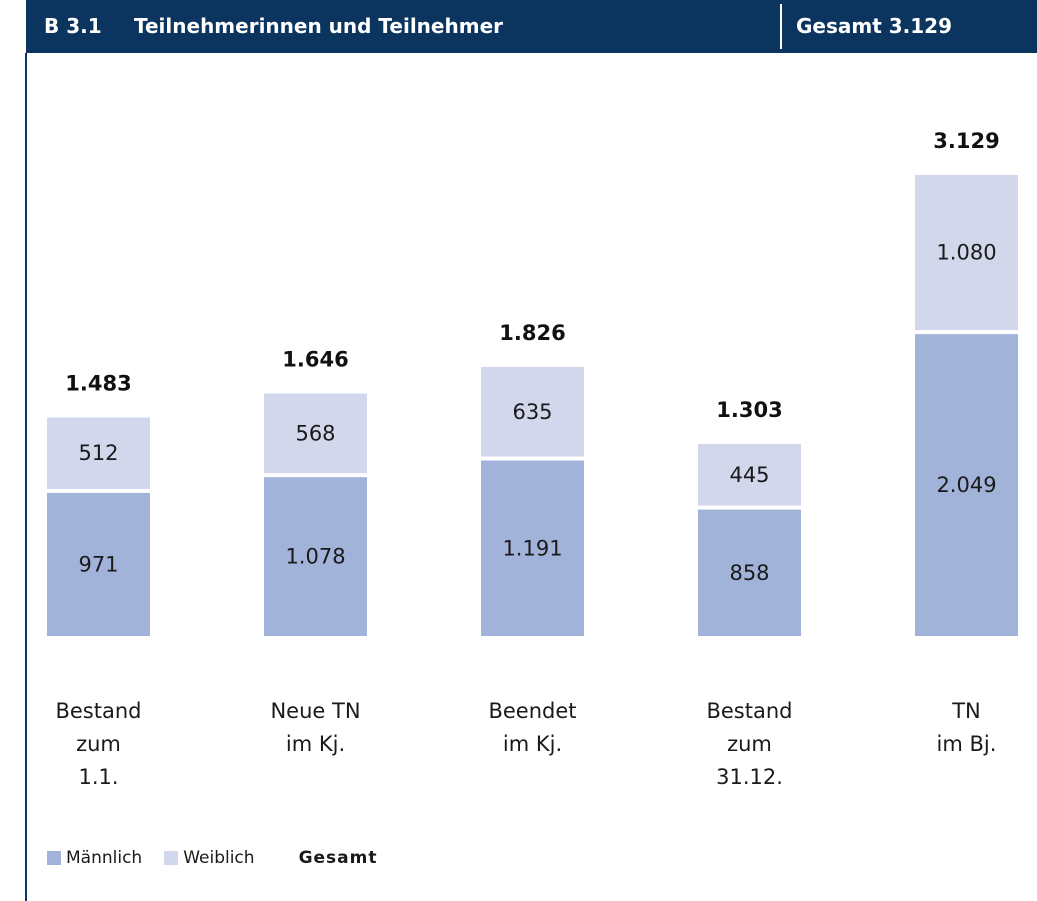 Image resolution: width=1037 pixels, height=901 pixels. Describe the element at coordinates (874, 26) in the screenshot. I see `header-total: Gesamt 3.129` at that location.